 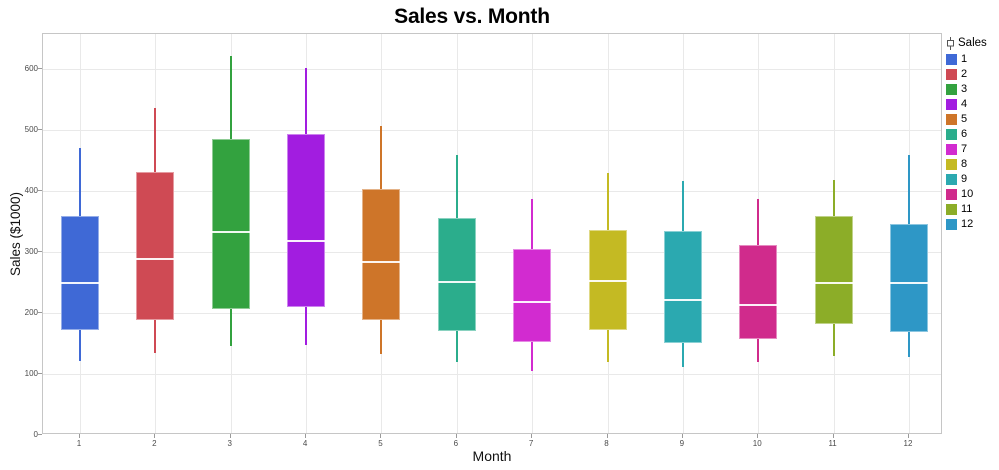 I want to click on x-tick-label: 2, so click(x=154, y=443).